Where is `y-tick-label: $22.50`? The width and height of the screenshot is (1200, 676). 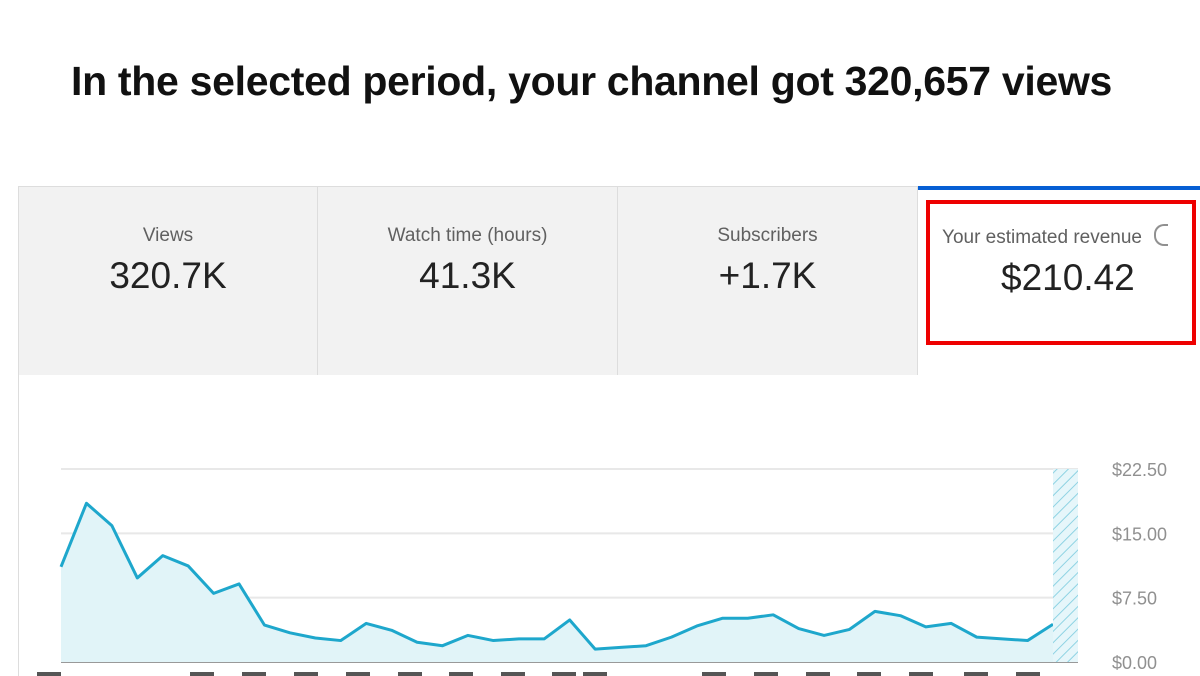 y-tick-label: $22.50 is located at coordinates (1139, 470).